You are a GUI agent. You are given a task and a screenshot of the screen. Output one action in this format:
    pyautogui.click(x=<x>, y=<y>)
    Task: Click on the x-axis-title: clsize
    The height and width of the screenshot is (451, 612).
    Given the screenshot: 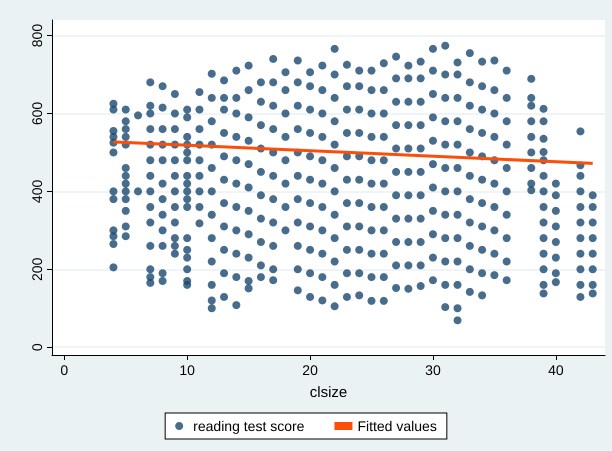 What is the action you would take?
    pyautogui.click(x=329, y=392)
    